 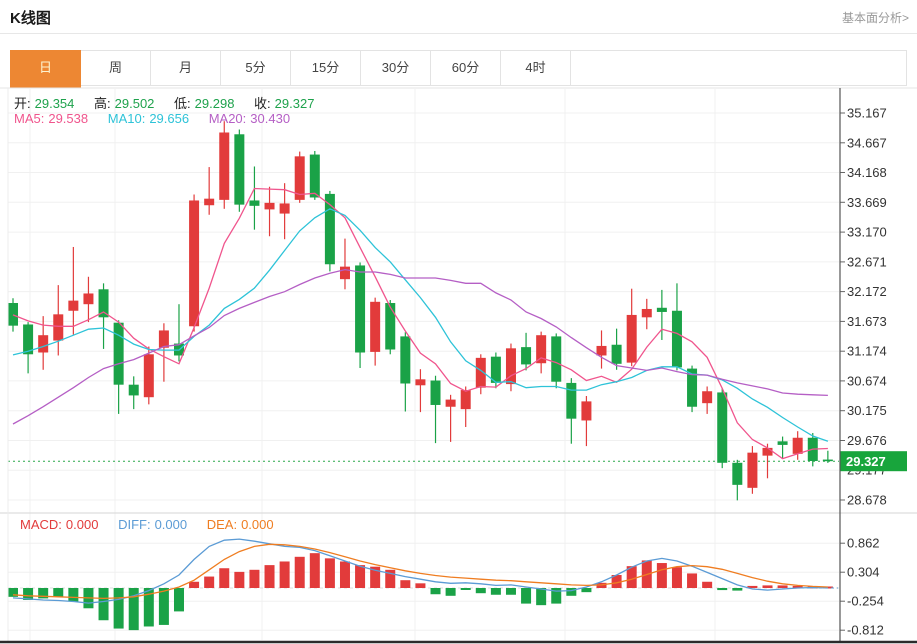 What do you see at coordinates (863, 572) in the screenshot?
I see `svg-text: 0.304` at bounding box center [863, 572].